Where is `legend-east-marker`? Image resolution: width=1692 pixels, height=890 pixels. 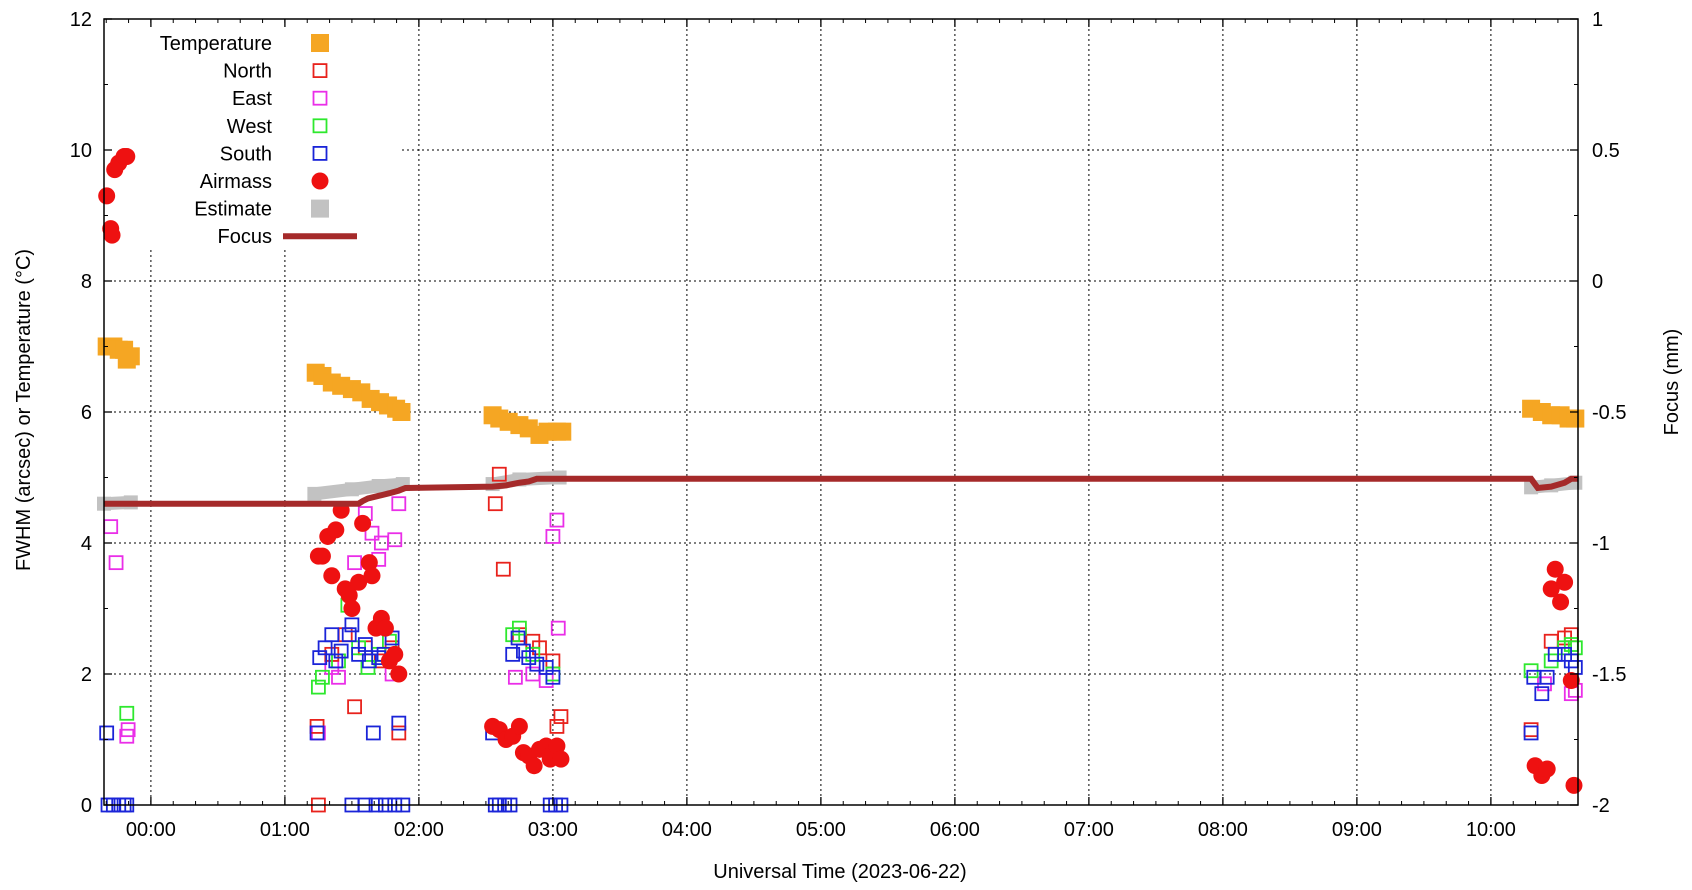
legend-east-marker is located at coordinates (320, 98).